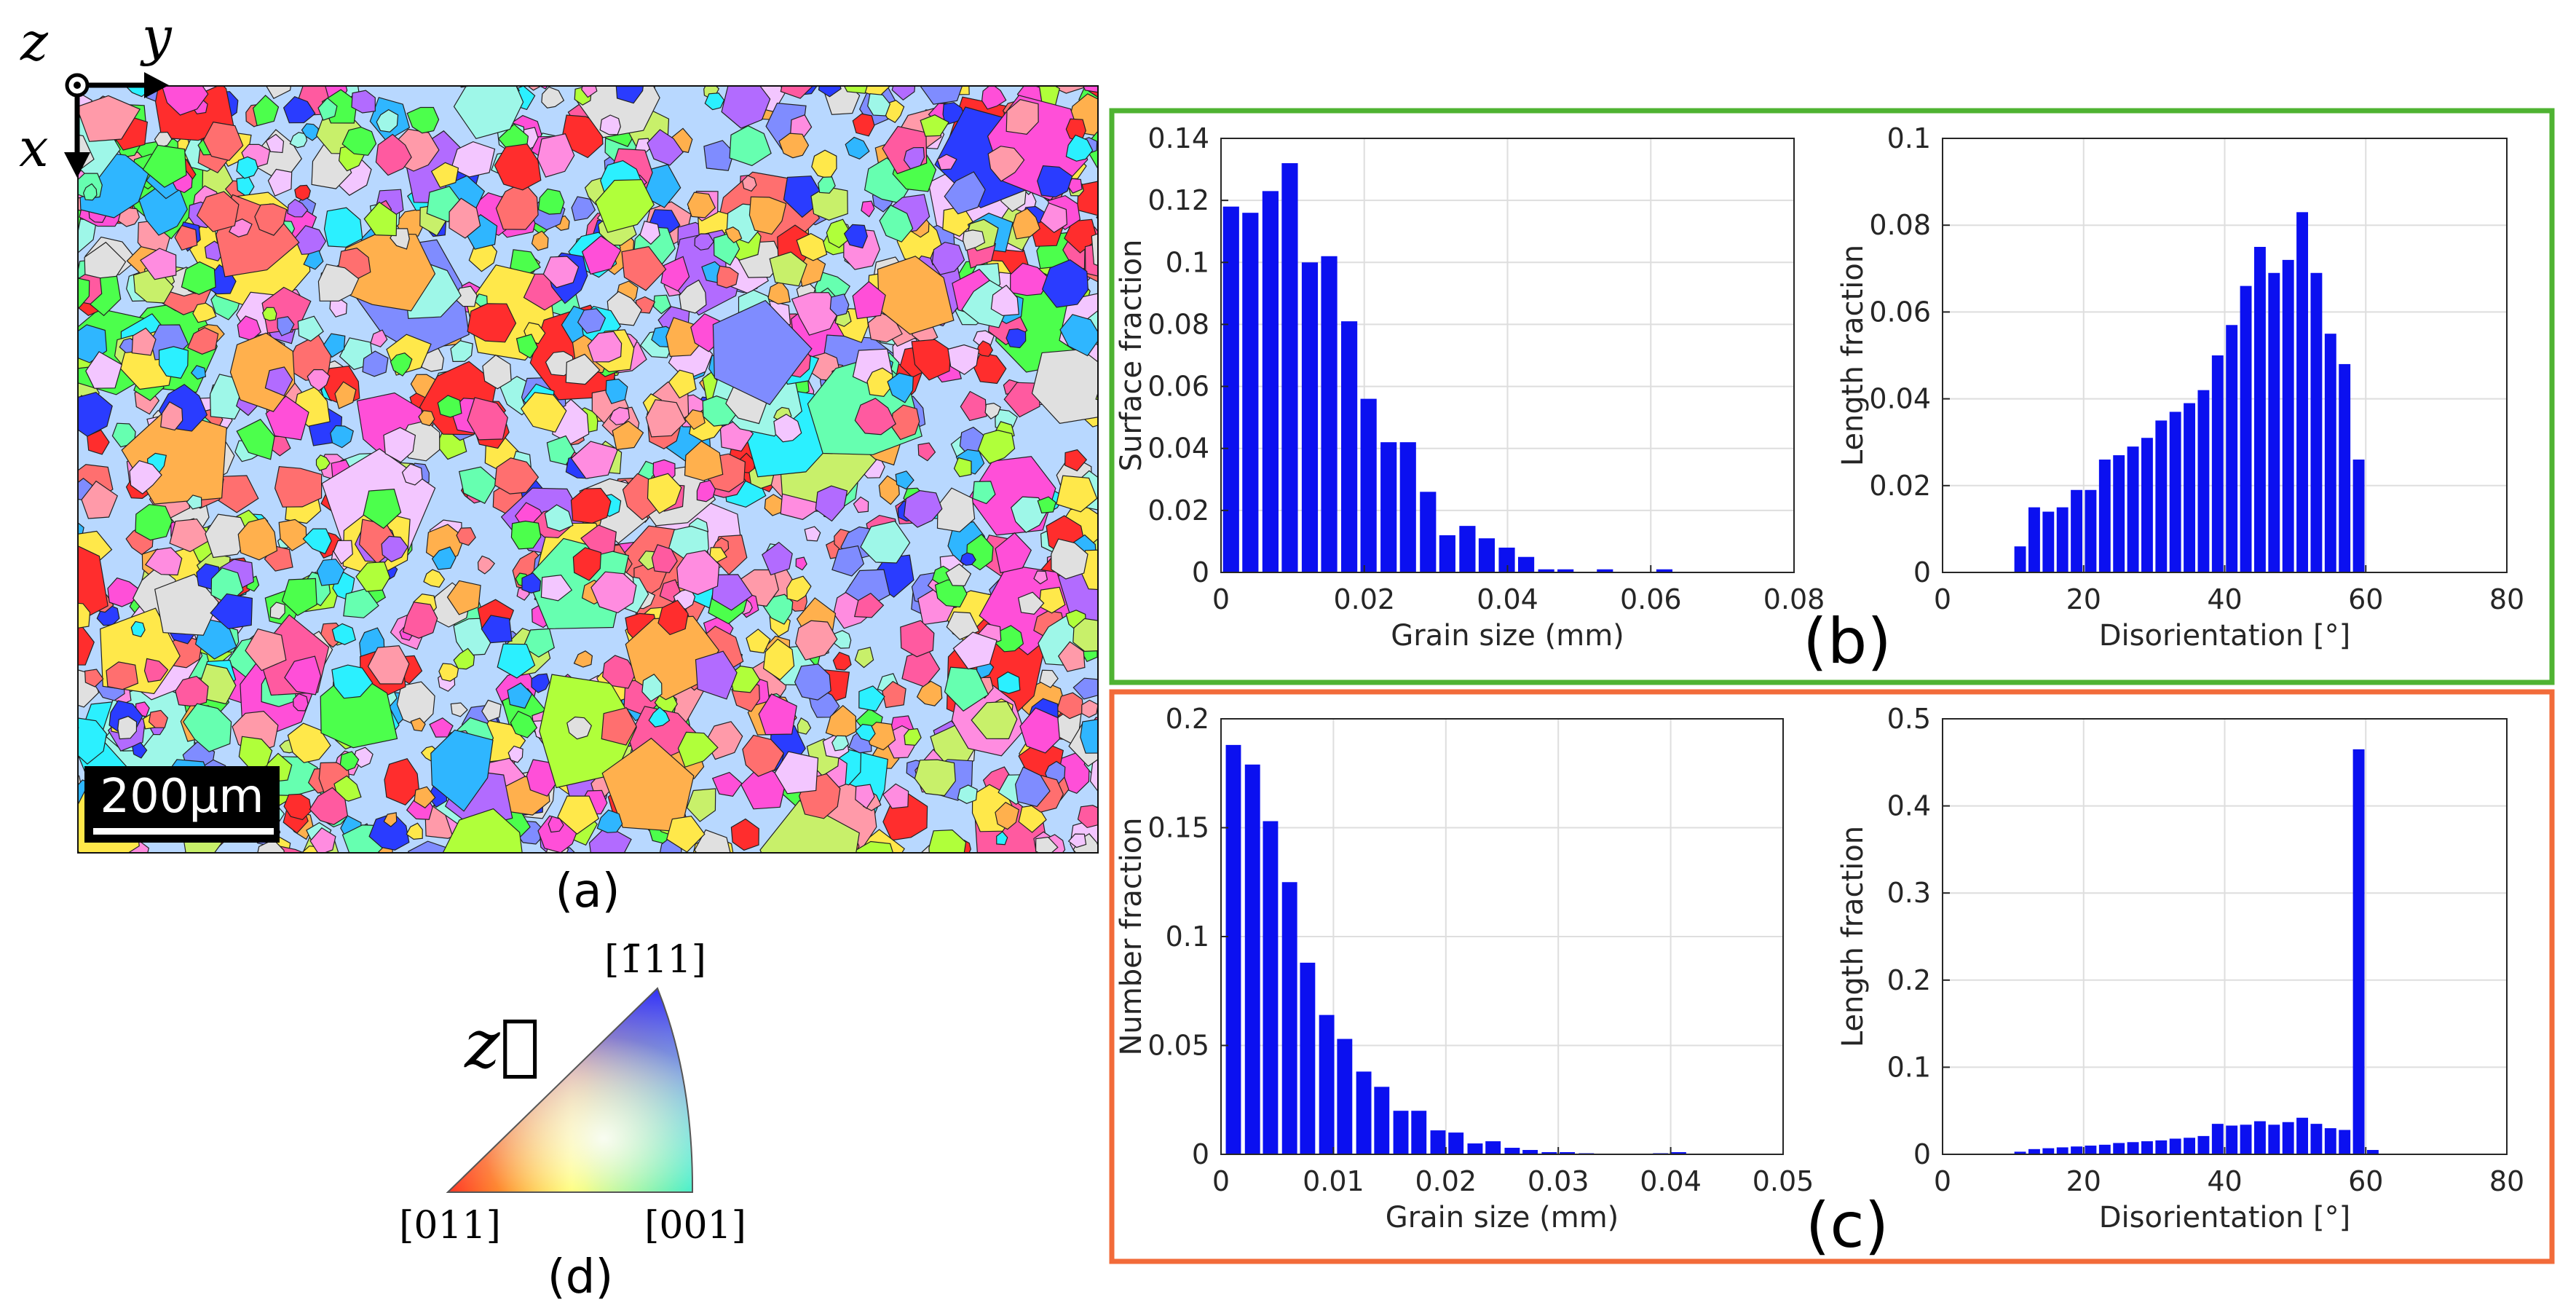  I want to click on y-tick-label: 0.02, so click(1900, 486).